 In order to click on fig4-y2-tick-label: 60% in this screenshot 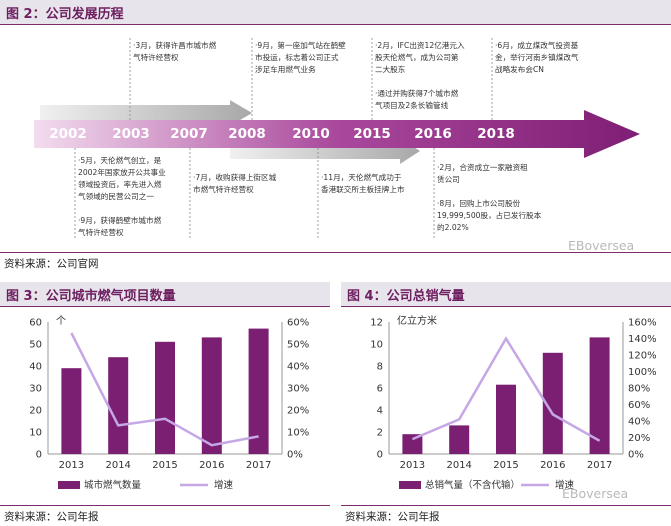, I will do `click(639, 405)`.